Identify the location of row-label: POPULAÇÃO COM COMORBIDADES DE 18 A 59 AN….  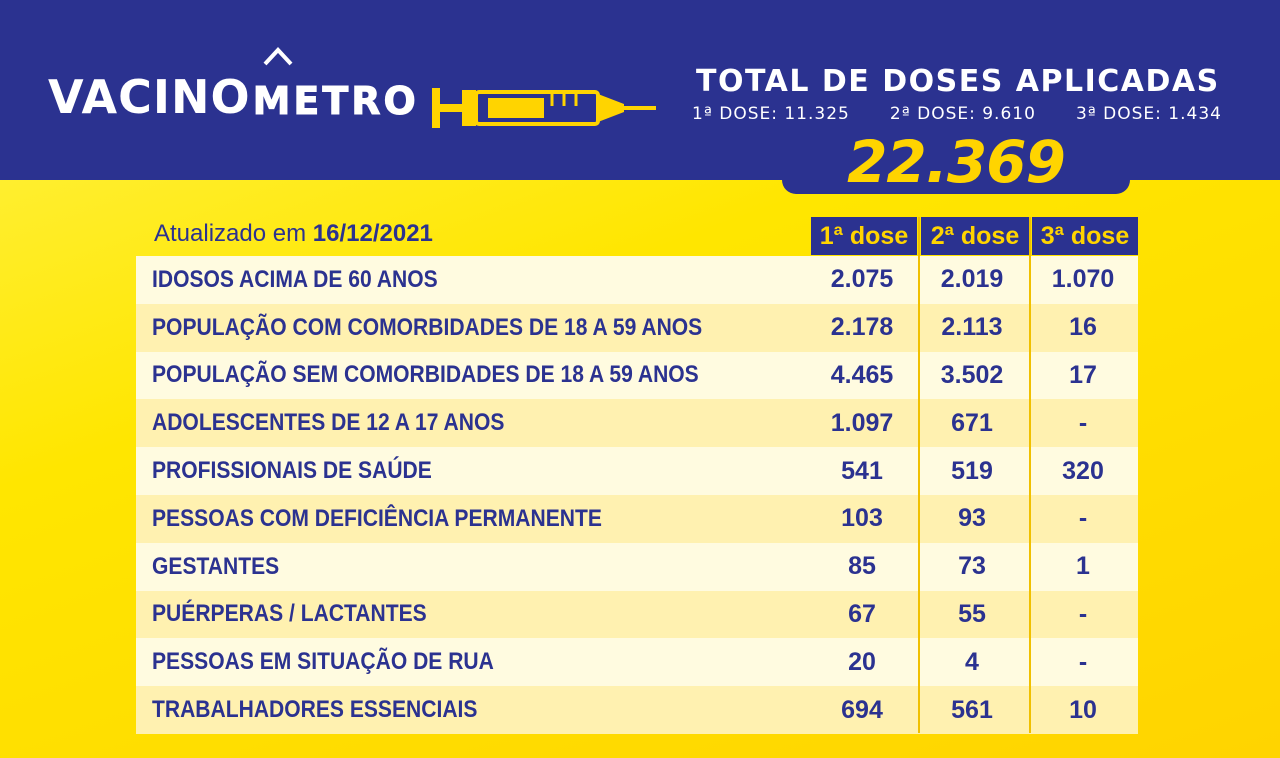
(427, 327).